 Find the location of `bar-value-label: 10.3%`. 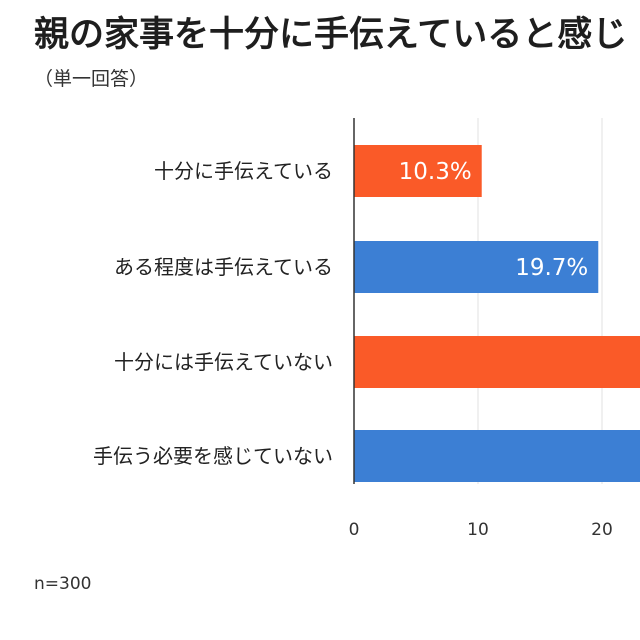

bar-value-label: 10.3% is located at coordinates (435, 172).